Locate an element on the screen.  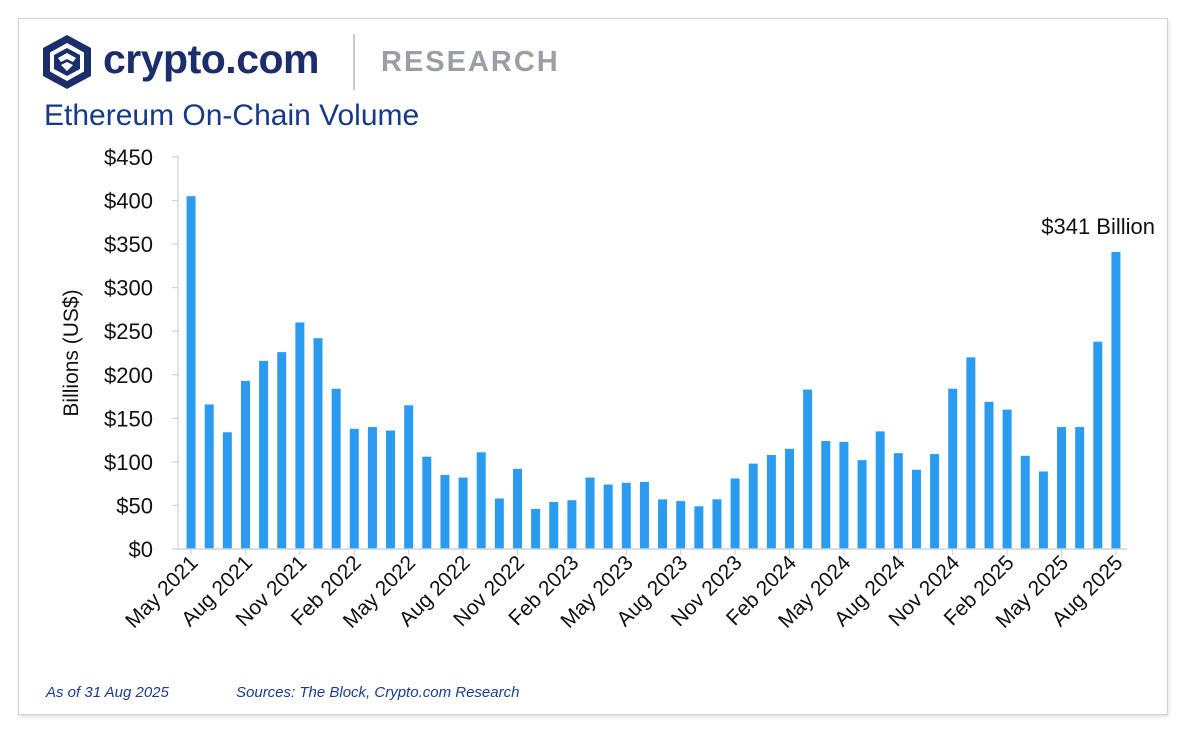
y-tick-label: $150 is located at coordinates (128, 418).